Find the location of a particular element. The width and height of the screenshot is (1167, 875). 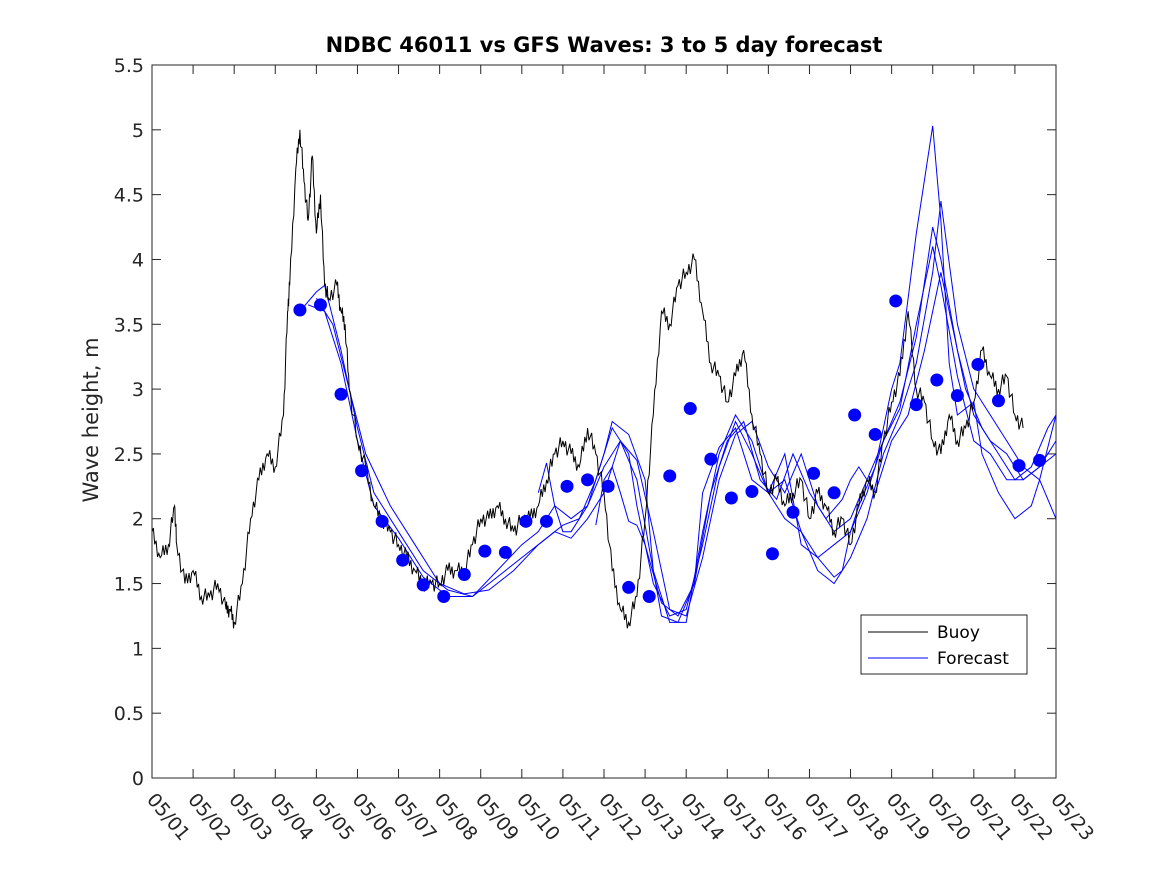

y-tick-label: 3.5 is located at coordinates (129, 325).